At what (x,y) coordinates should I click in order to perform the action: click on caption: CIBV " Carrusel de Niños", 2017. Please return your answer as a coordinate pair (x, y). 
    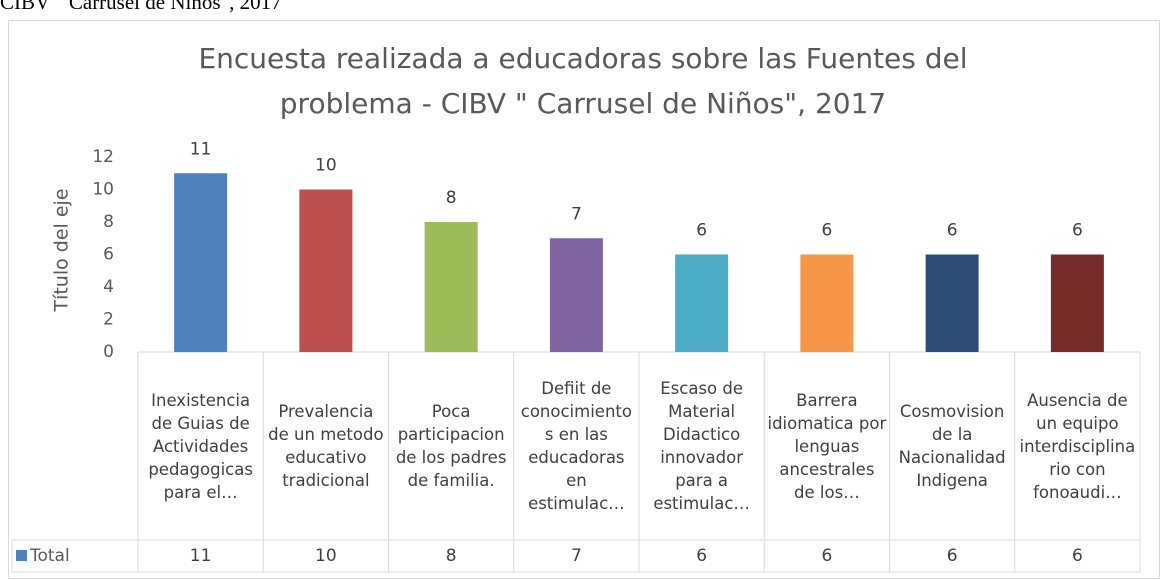
    Looking at the image, I should click on (141, 7).